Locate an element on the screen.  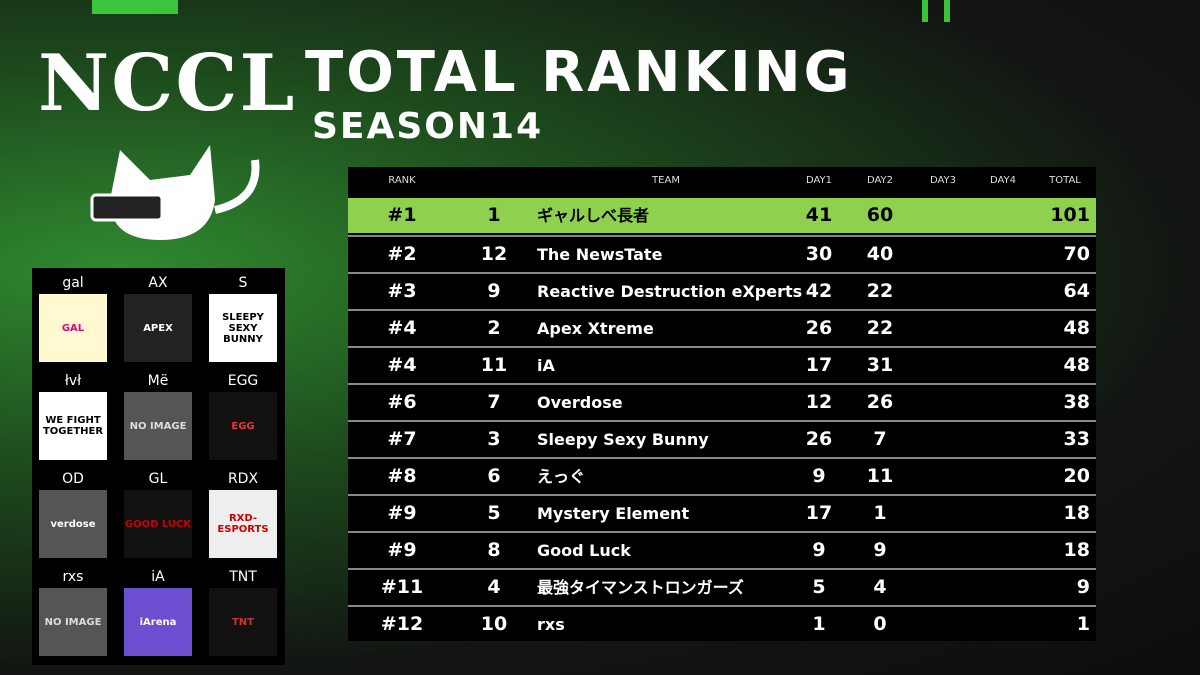
rank: #3 is located at coordinates (402, 291).